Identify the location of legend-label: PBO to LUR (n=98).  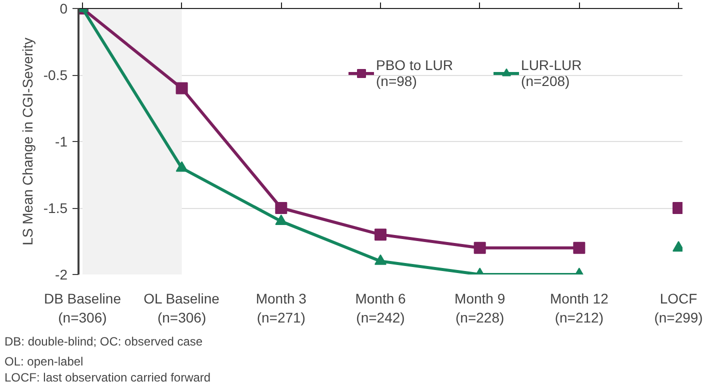
(415, 73).